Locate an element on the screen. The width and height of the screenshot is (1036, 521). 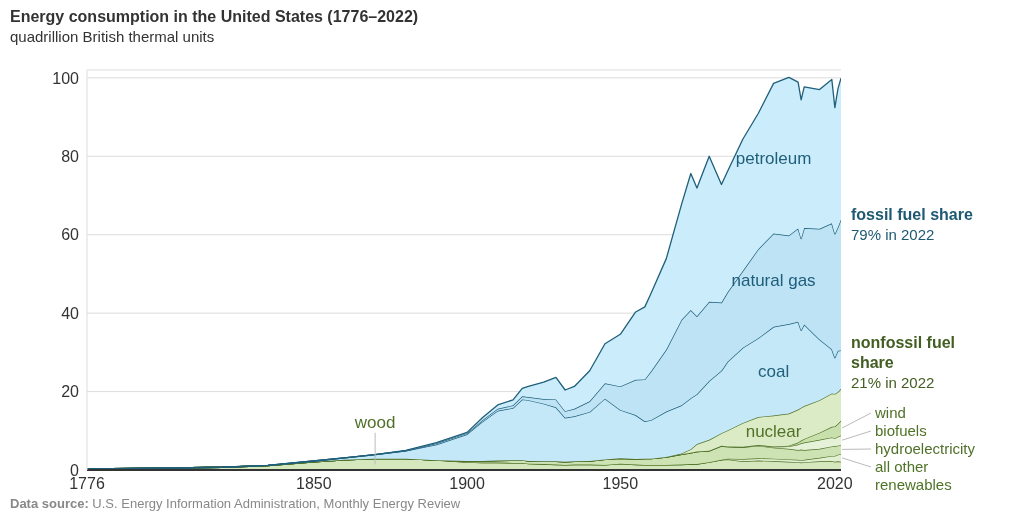
chart-title: Energy consumption in the United States (1776–2022) is located at coordinates (214, 17).